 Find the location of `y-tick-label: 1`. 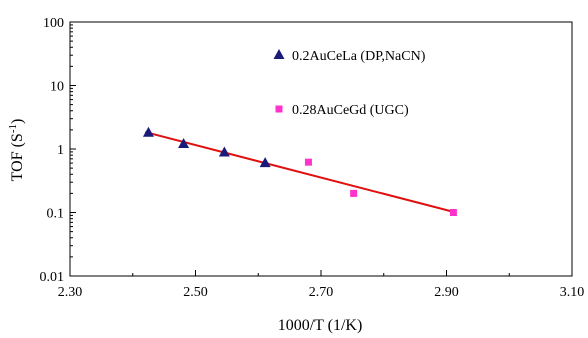

y-tick-label: 1 is located at coordinates (60, 150).